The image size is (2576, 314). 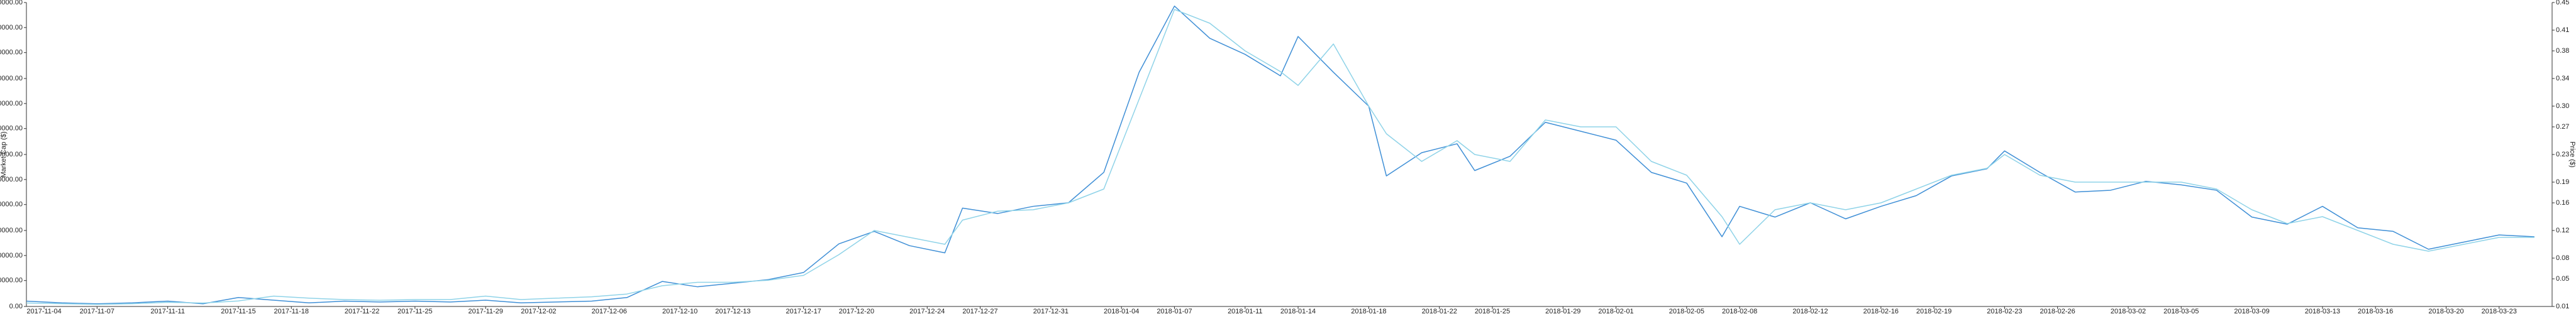 What do you see at coordinates (11, 205) in the screenshot?
I see `y-tick-label: 114000000.00` at bounding box center [11, 205].